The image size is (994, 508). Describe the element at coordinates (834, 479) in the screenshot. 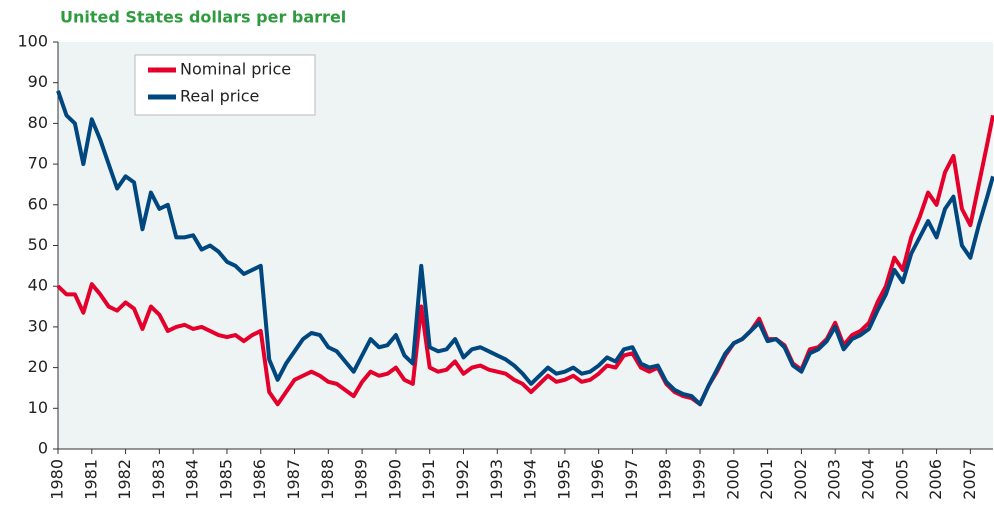

I see `x-tick-label: 2003` at that location.